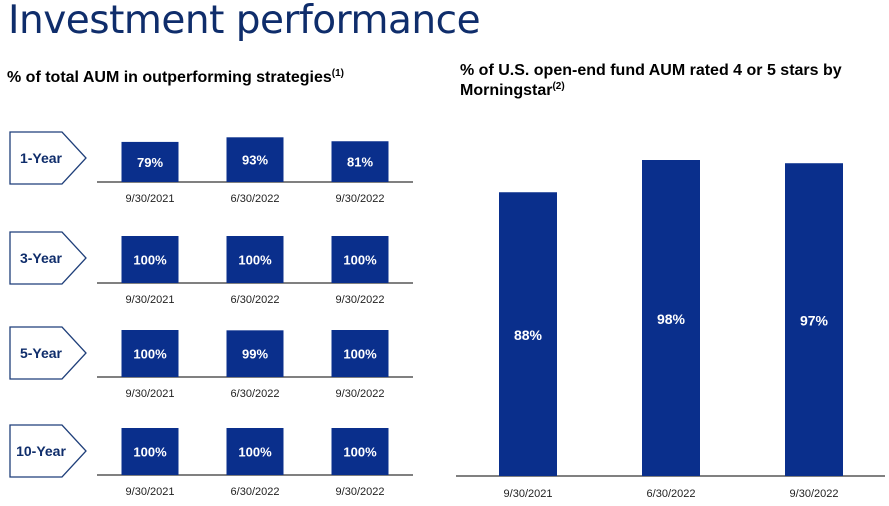  I want to click on data-label-3-year-3: 100%, so click(360, 260).